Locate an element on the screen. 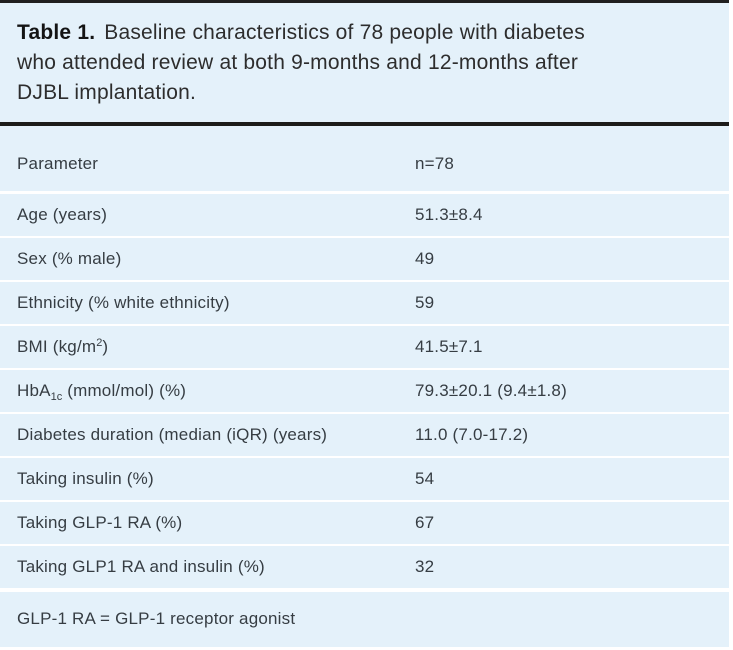 This screenshot has height=650, width=733. value-cell: 11.0 (7.0-17.2) is located at coordinates (472, 434).